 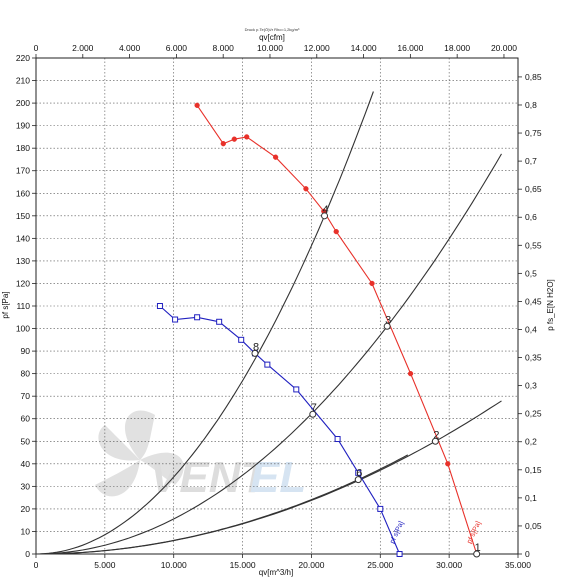 What do you see at coordinates (26, 441) in the screenshot?
I see `y-left-tick-label: 50` at bounding box center [26, 441].